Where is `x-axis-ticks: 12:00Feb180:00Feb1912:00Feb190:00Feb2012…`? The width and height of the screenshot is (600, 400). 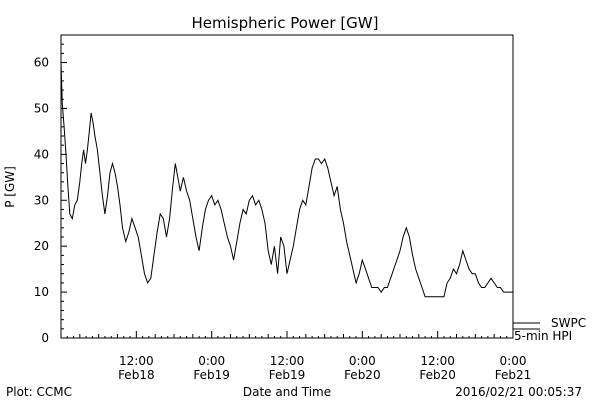 x-axis-ticks: 12:00Feb180:00Feb1912:00Feb190:00Feb2012… is located at coordinates (296, 356).